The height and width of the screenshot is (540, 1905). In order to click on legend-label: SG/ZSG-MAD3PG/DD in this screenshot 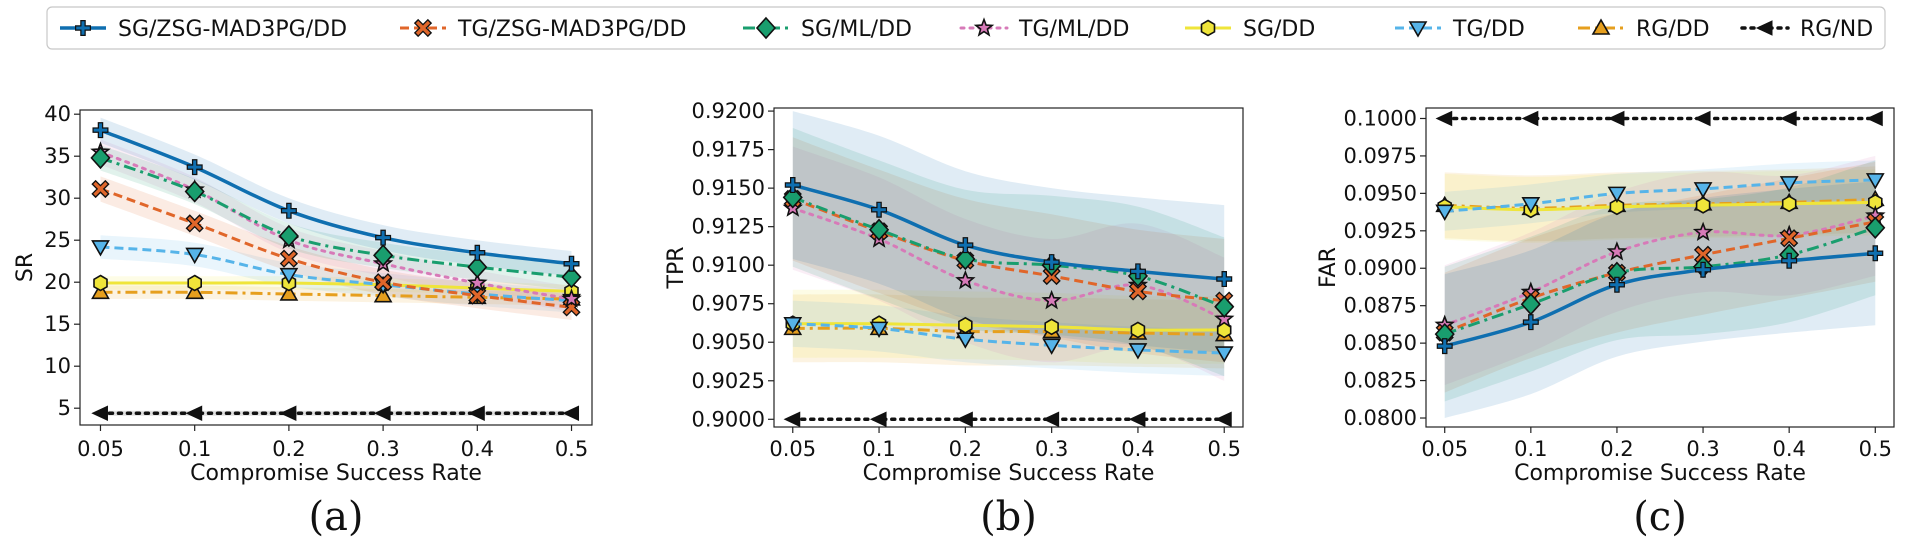, I will do `click(232, 29)`.